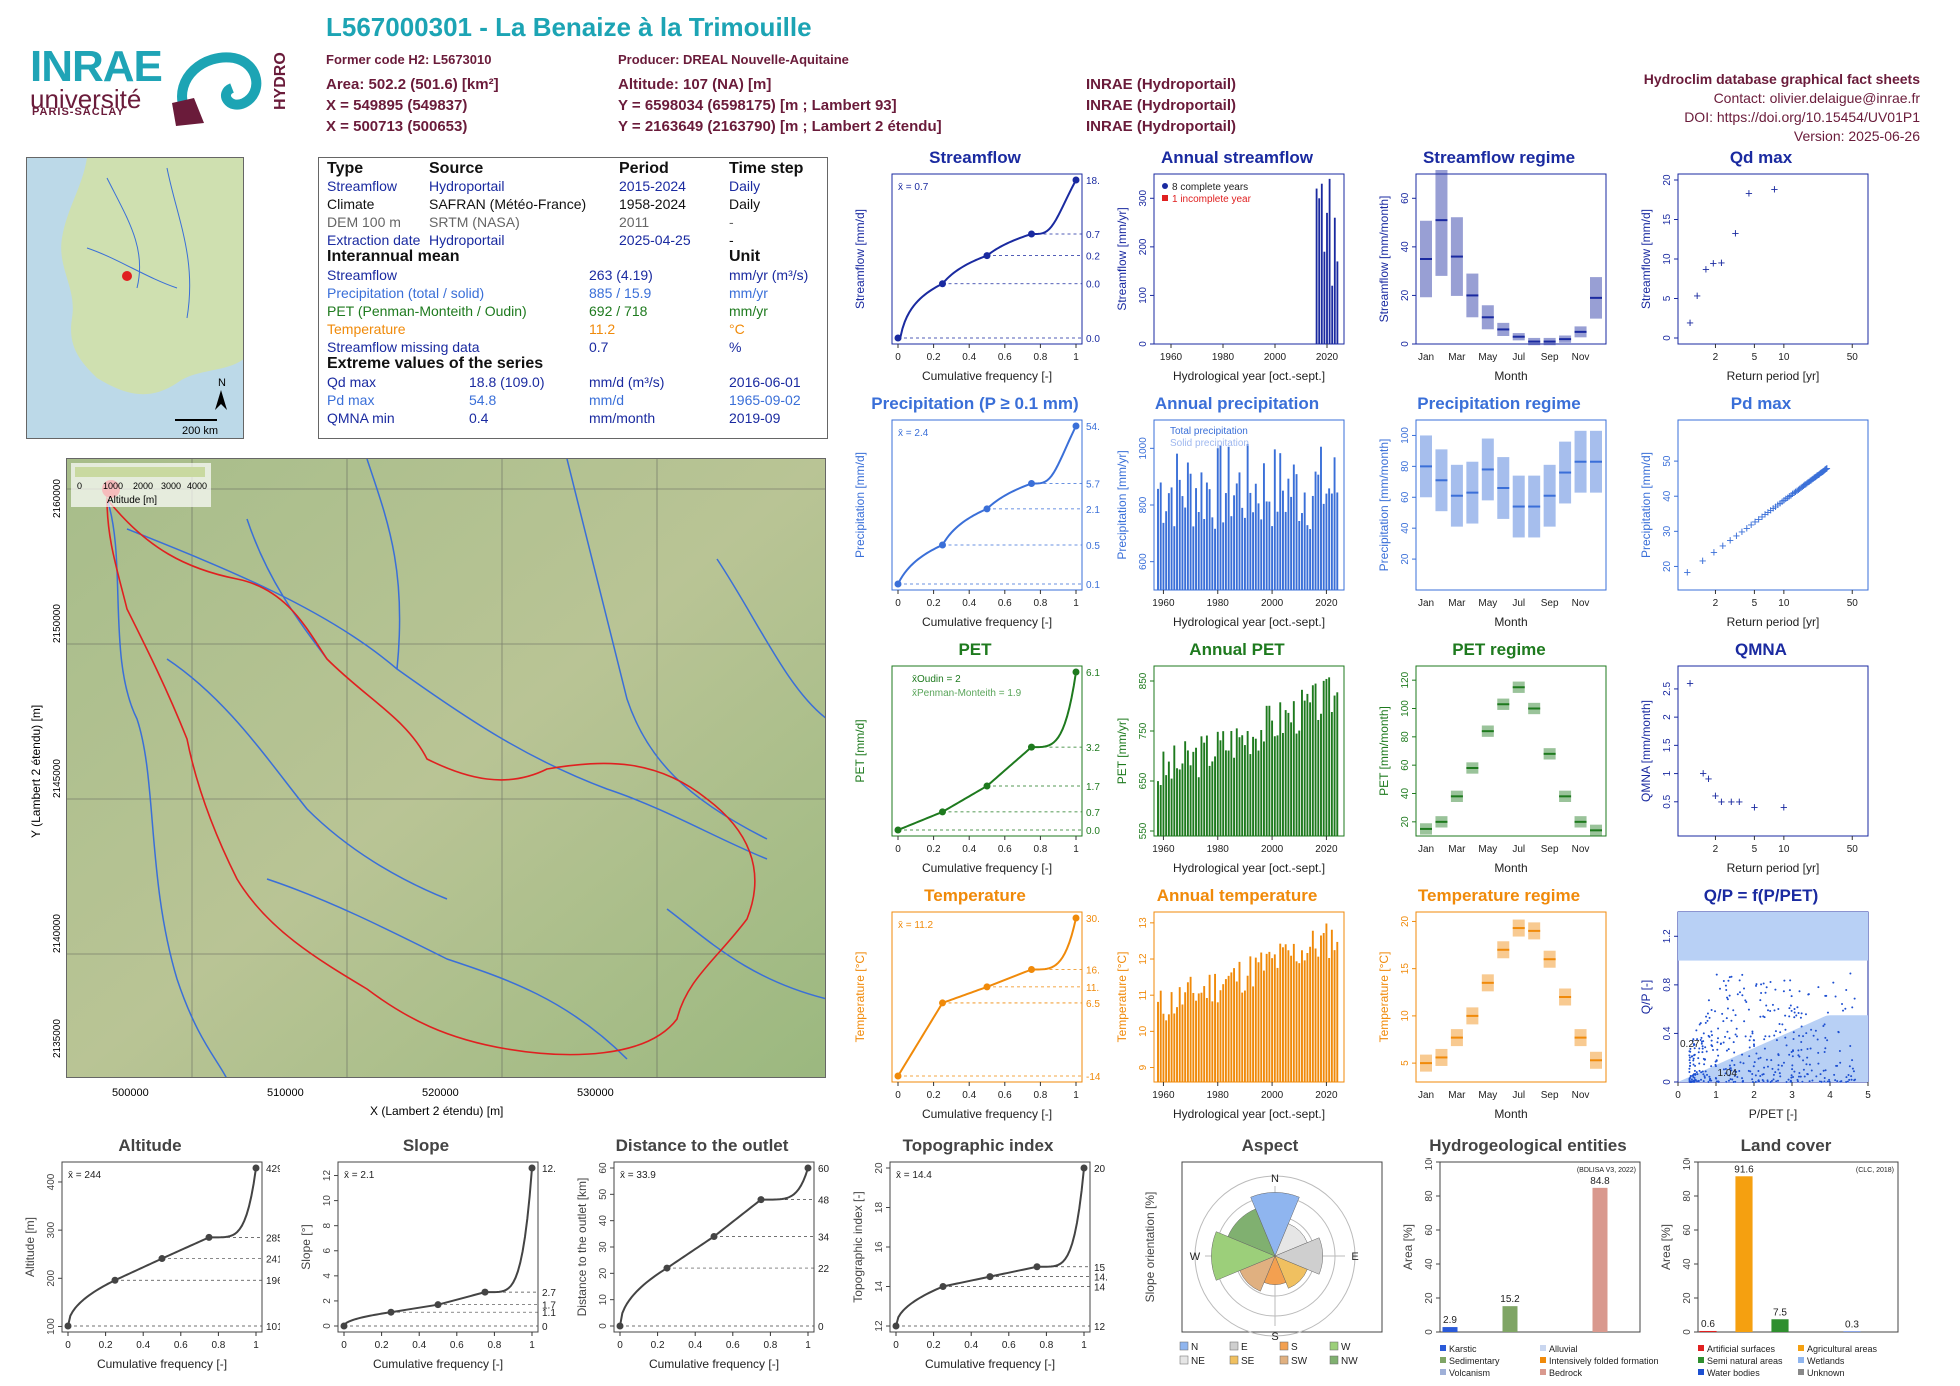  I want to click on h-ext: Extreme values of the series, so click(435, 363).